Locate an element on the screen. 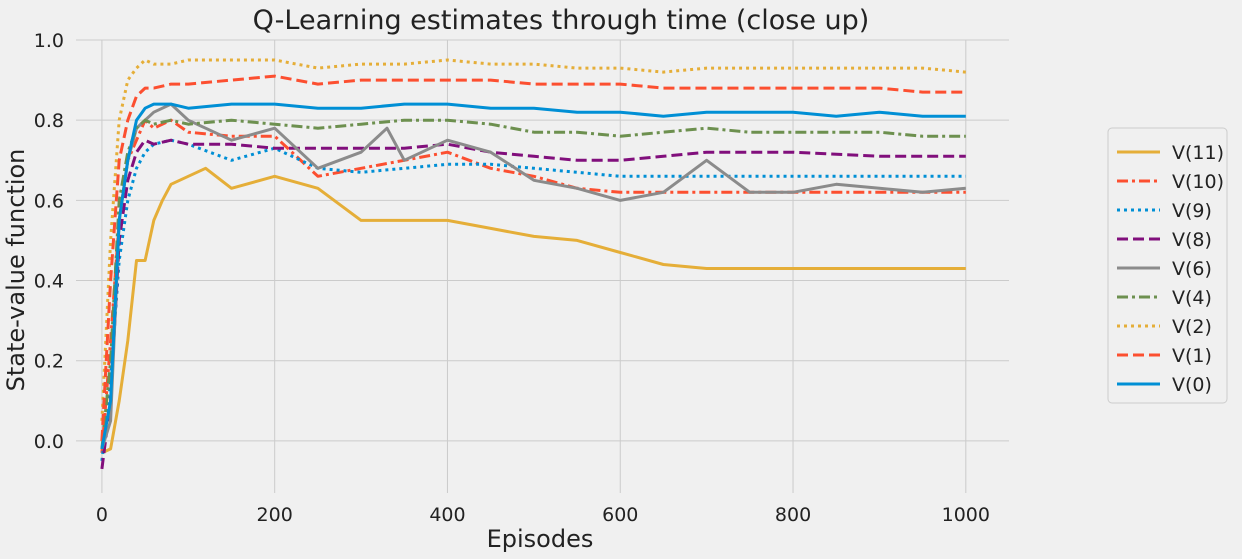 Image resolution: width=1242 pixels, height=559 pixels. y-tick-label: 1.0 is located at coordinates (49, 41).